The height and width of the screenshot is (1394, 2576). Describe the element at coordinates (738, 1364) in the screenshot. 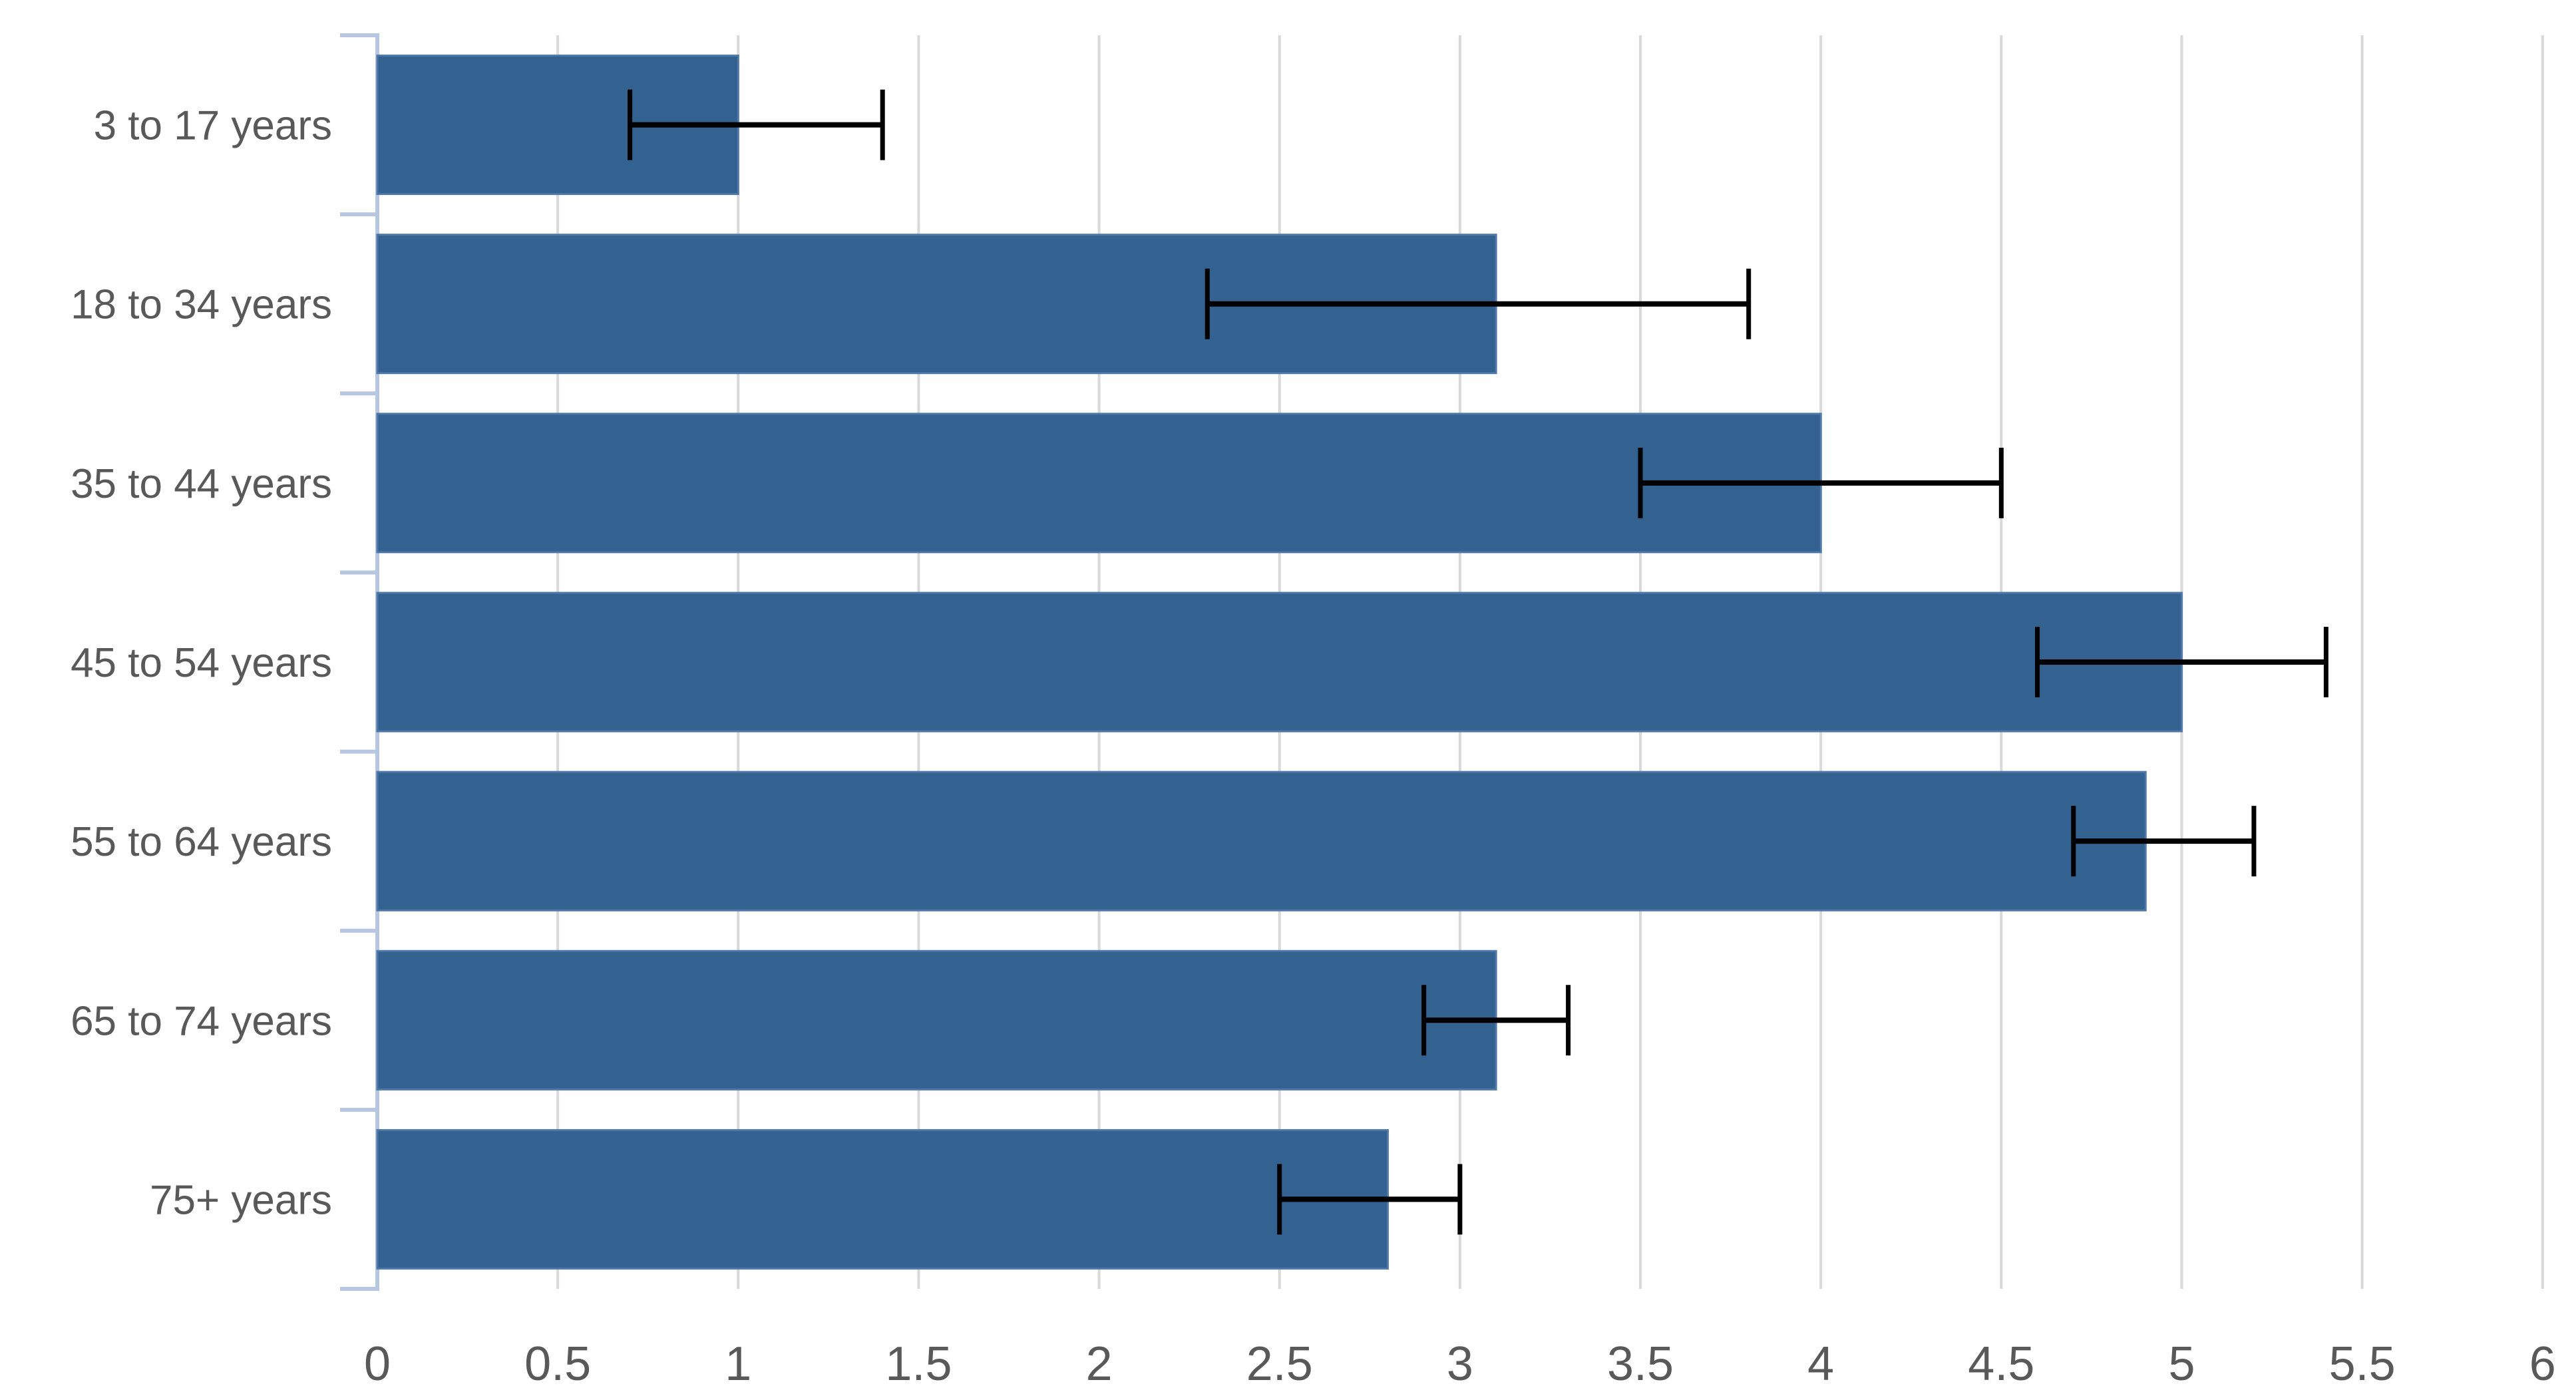

I see `x-axis-tick-label: 1` at that location.